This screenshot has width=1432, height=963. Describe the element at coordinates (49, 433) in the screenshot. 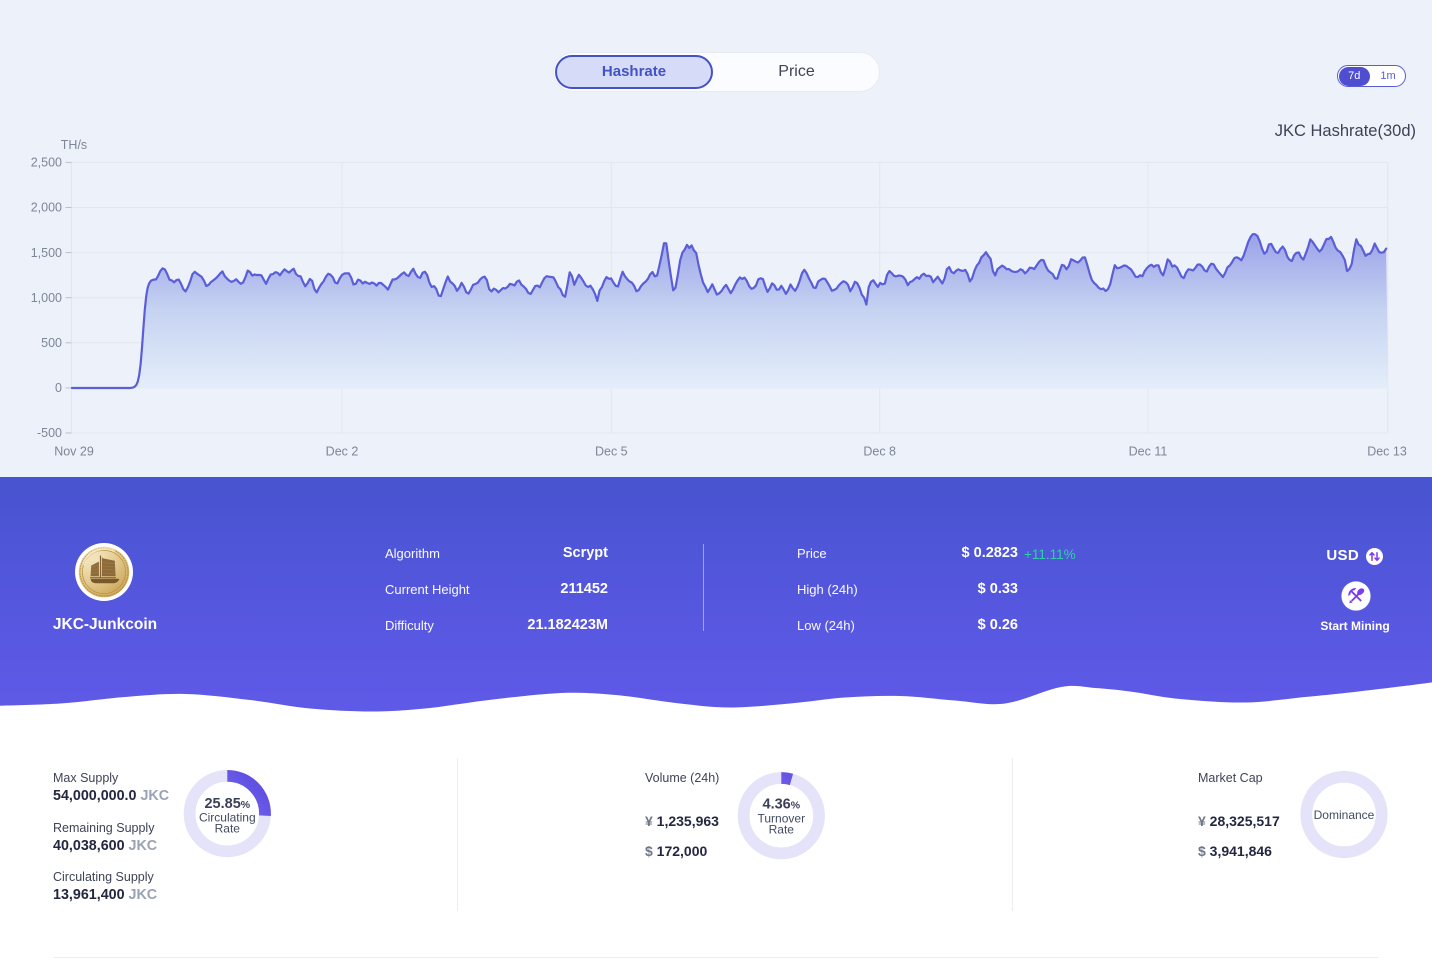

I see `svg-text: -500` at that location.